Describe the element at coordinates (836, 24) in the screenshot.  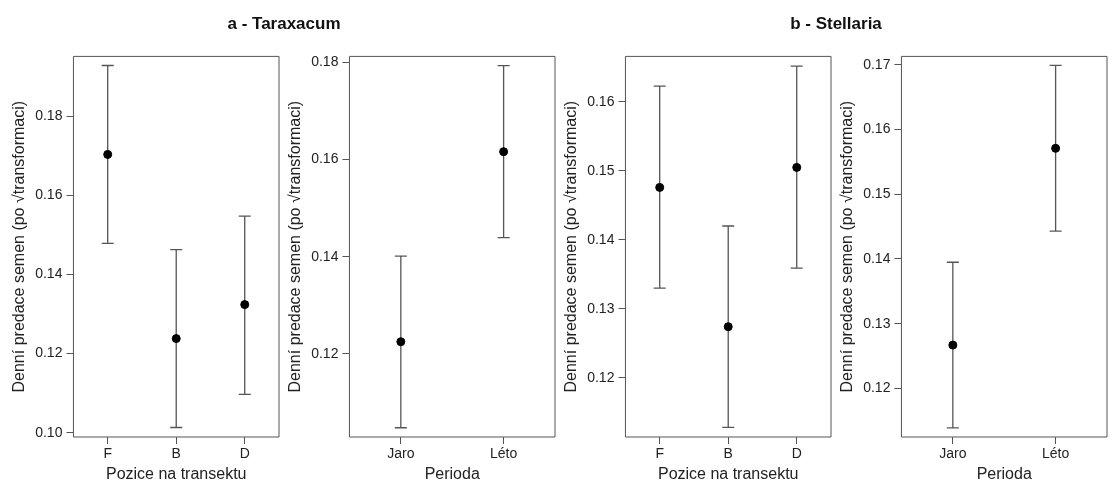
I see `chart-title: b - Stellaria` at that location.